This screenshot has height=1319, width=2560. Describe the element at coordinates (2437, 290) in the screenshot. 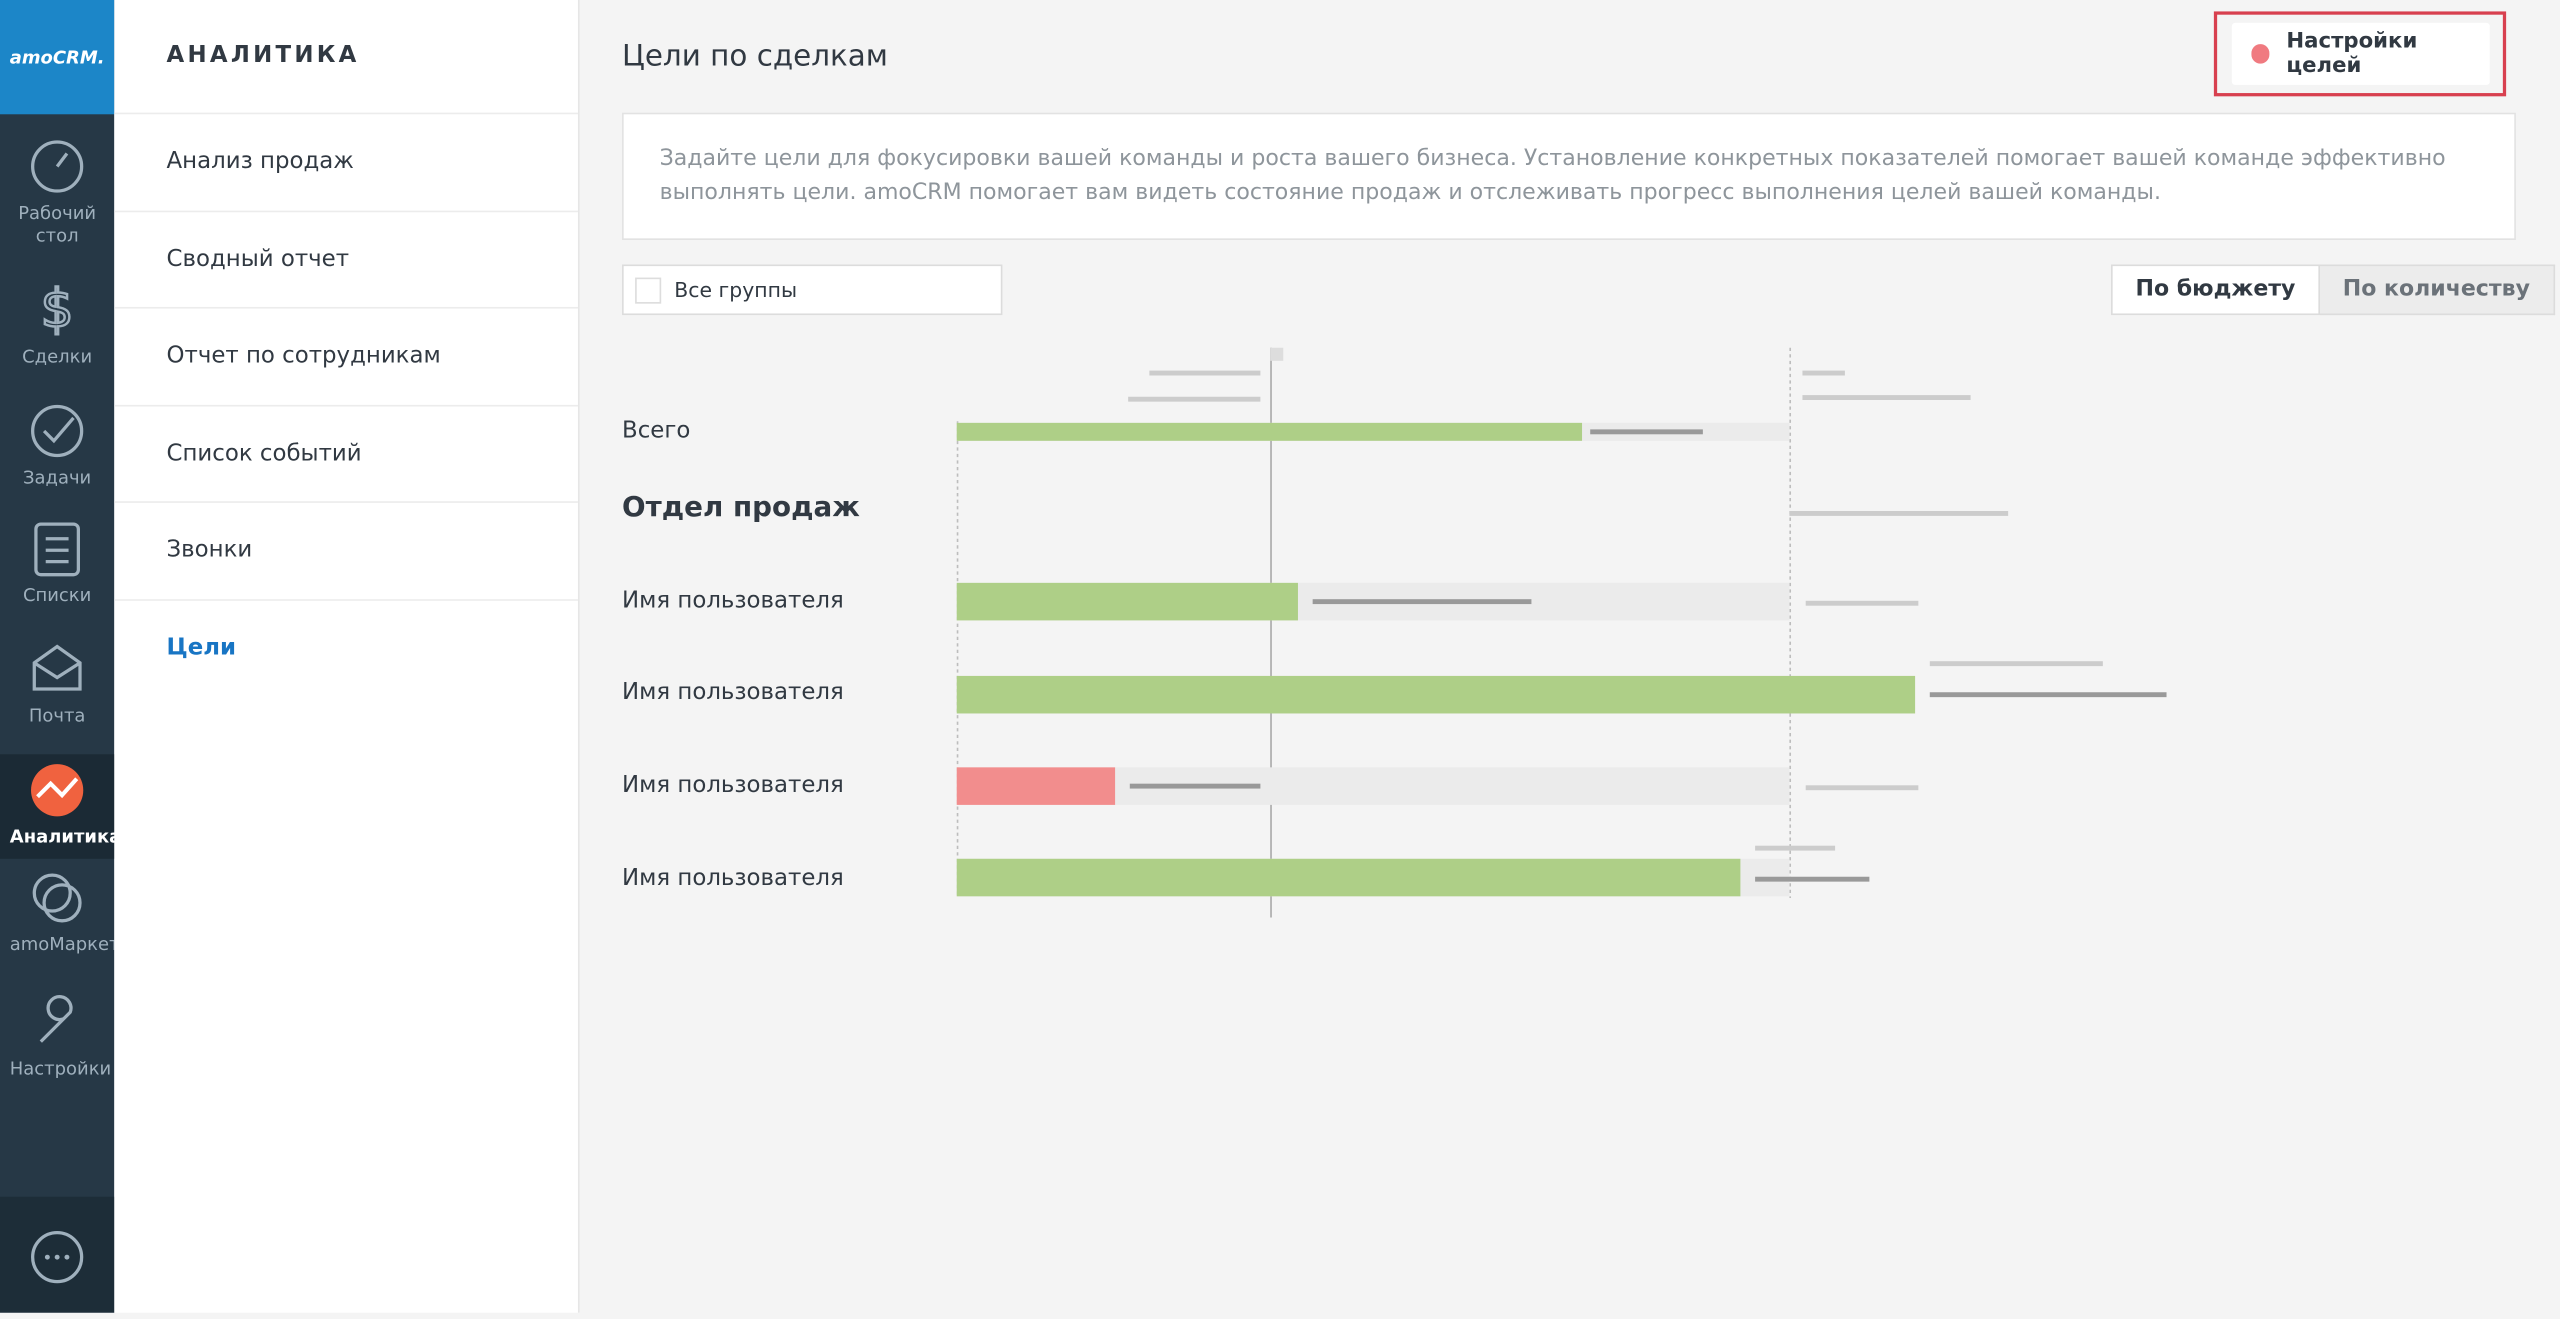

I see `tab: По количеству` at that location.